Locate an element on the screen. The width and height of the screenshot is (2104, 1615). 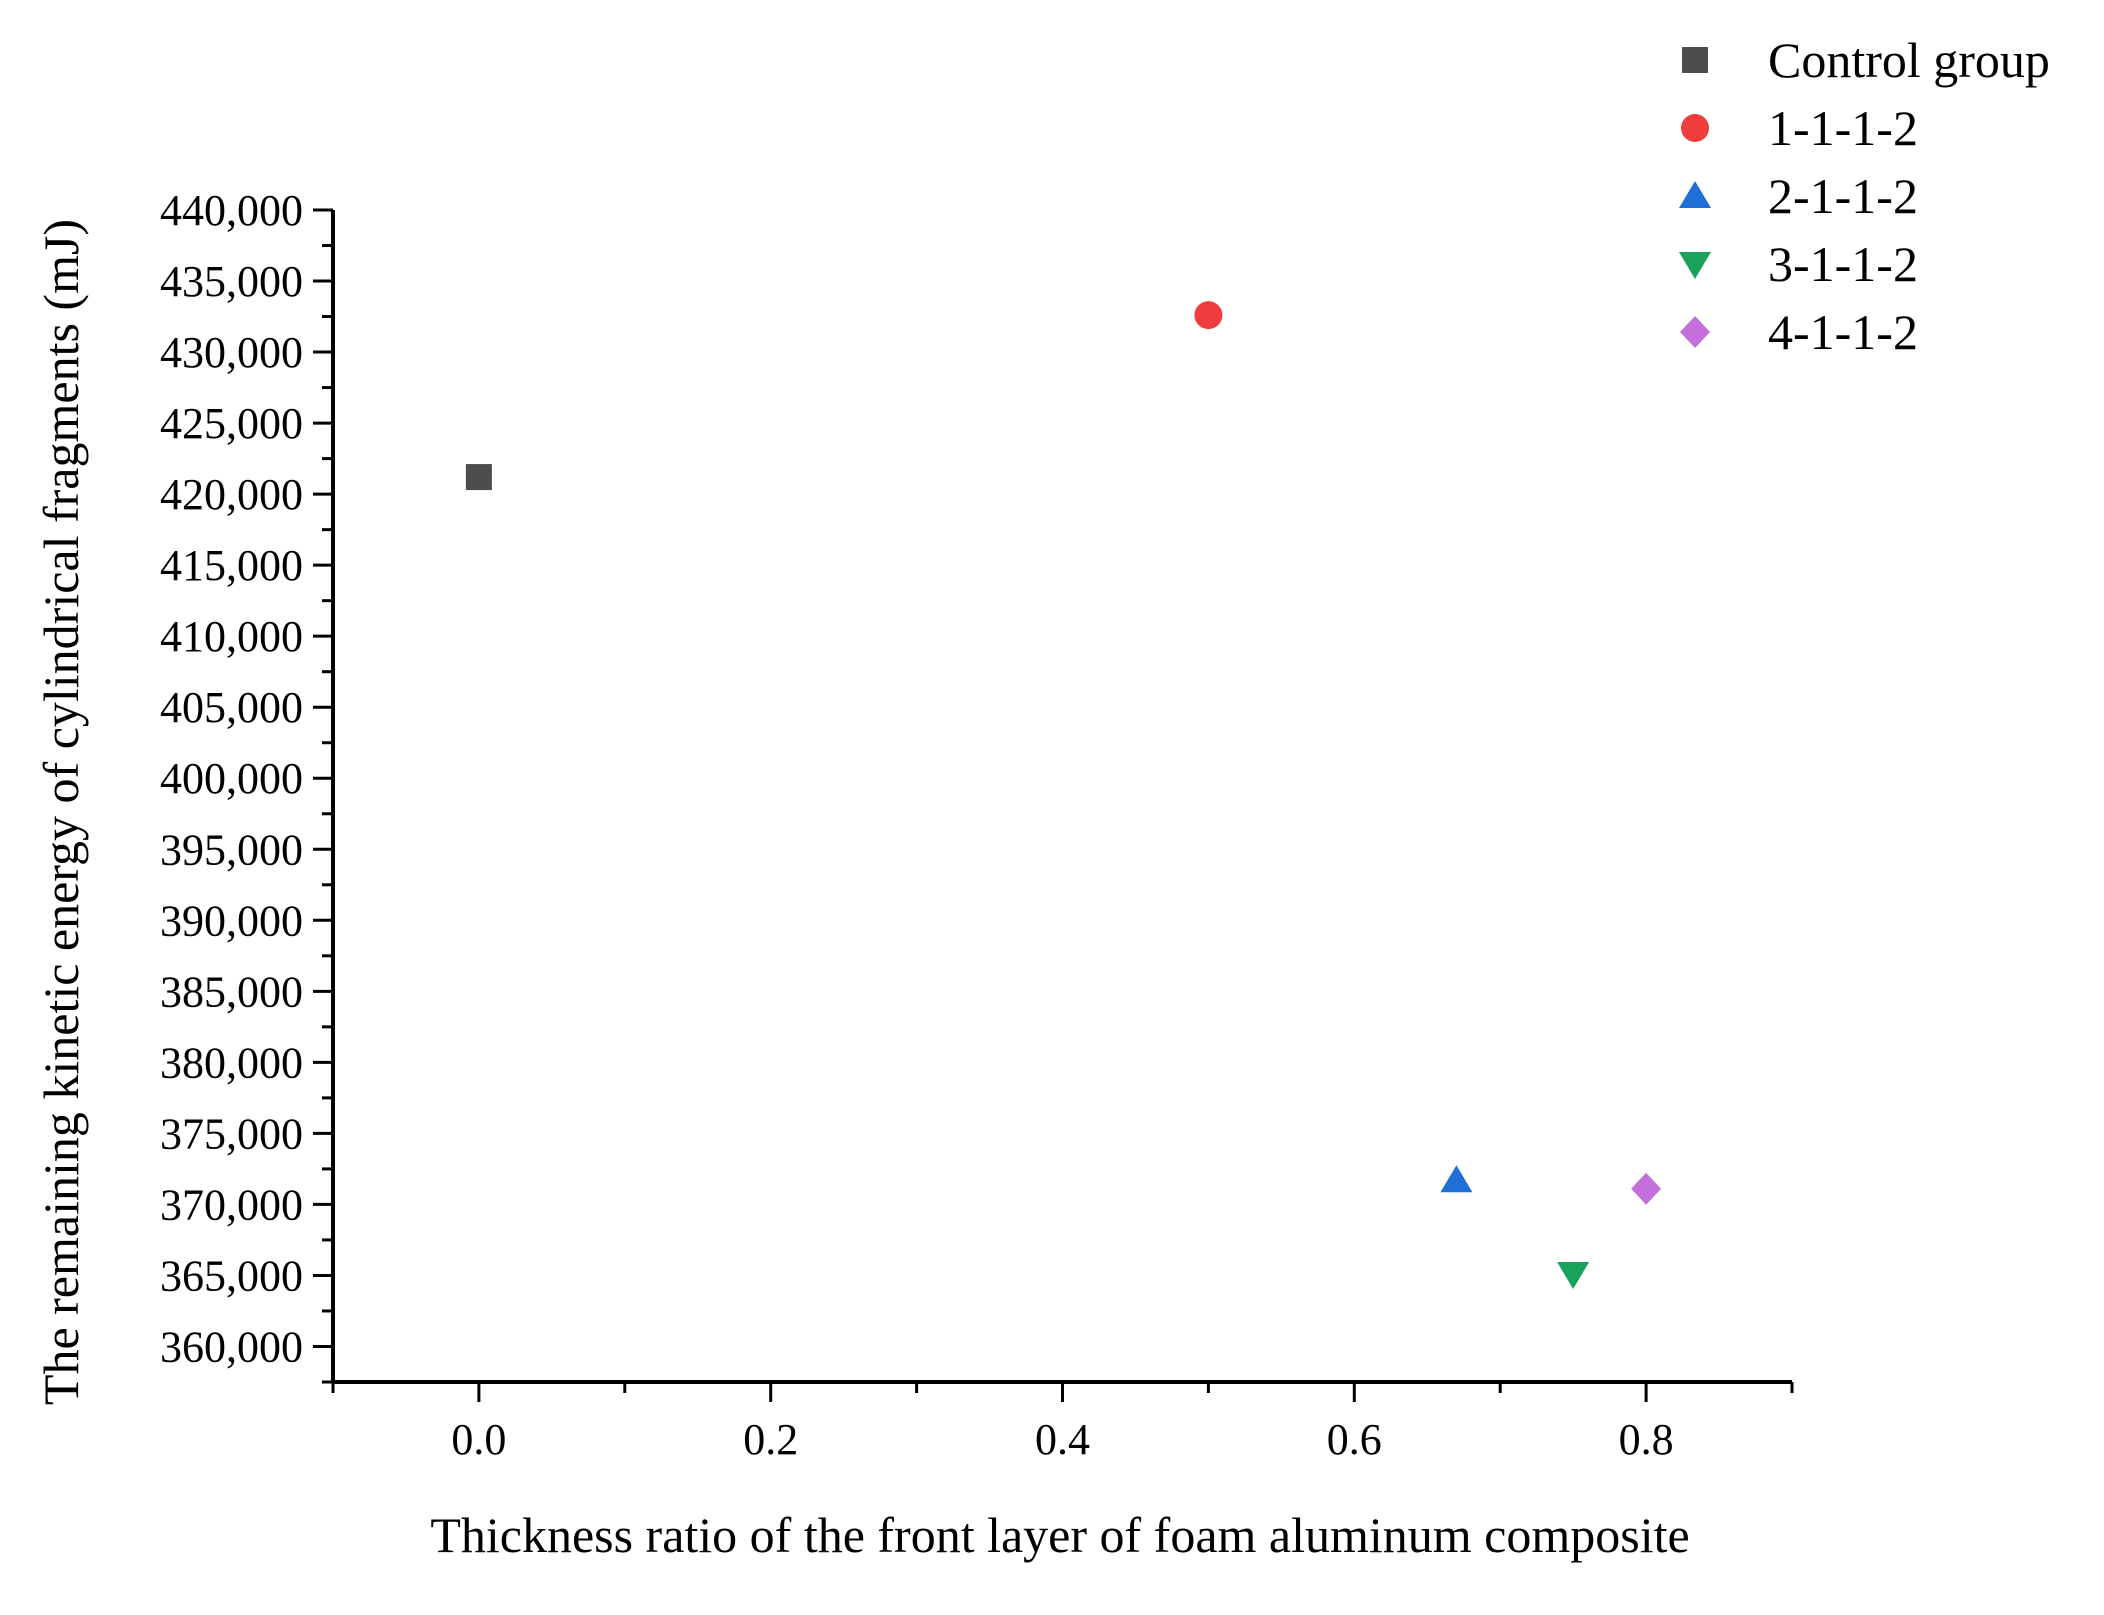
y-tick-label: 360,000 is located at coordinates (231, 1346).